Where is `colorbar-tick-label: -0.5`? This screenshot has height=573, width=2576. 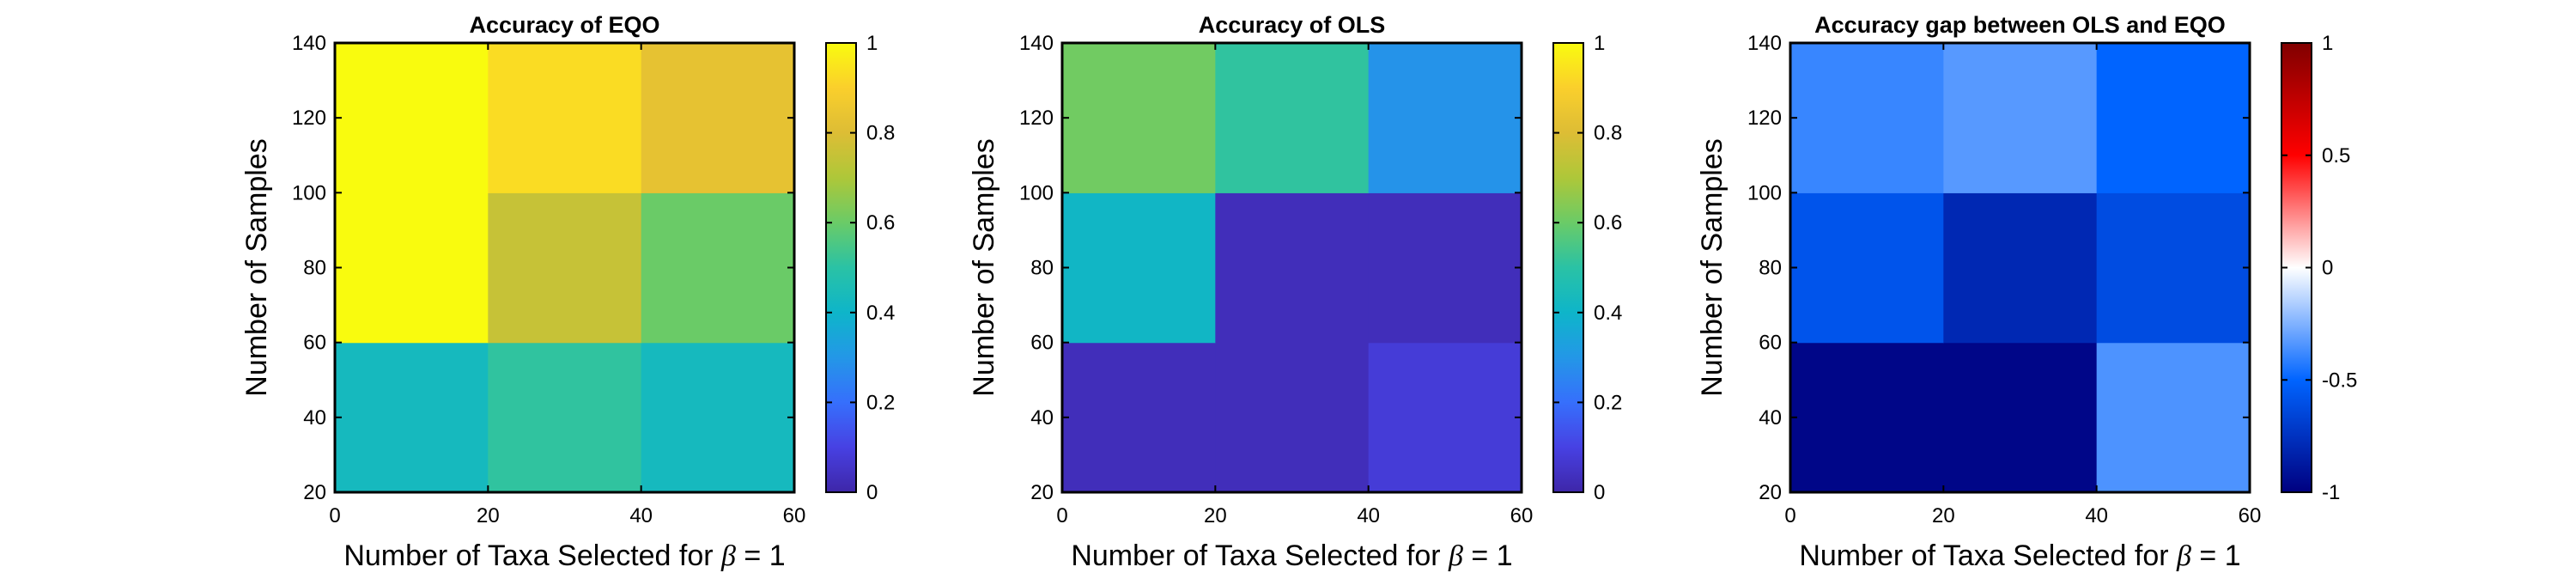 colorbar-tick-label: -0.5 is located at coordinates (2339, 380).